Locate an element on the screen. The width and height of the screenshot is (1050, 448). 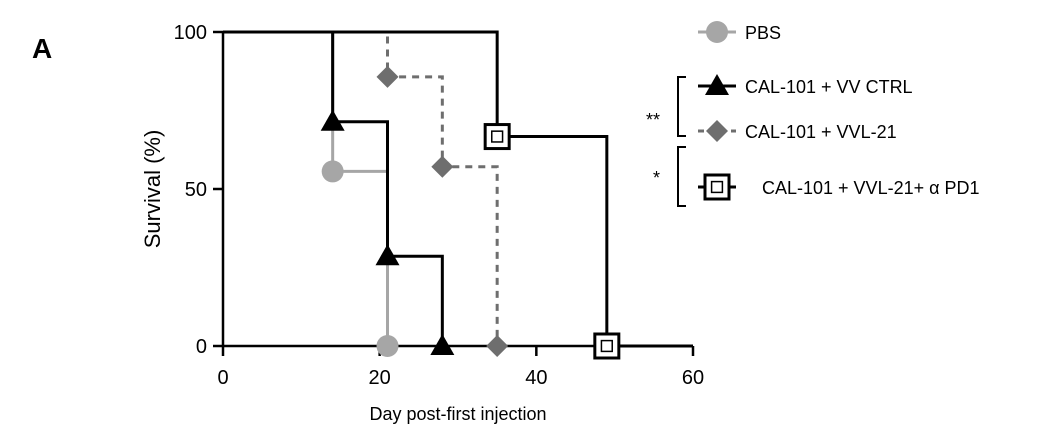
legend-label-cal-101-vv-ctrl: CAL-101 + VV CTRL is located at coordinates (829, 87).